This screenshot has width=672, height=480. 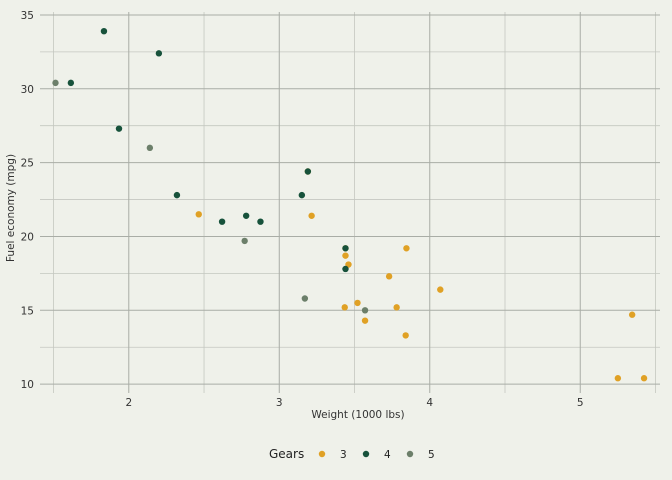 What do you see at coordinates (387, 455) in the screenshot?
I see `legend-label: 4` at bounding box center [387, 455].